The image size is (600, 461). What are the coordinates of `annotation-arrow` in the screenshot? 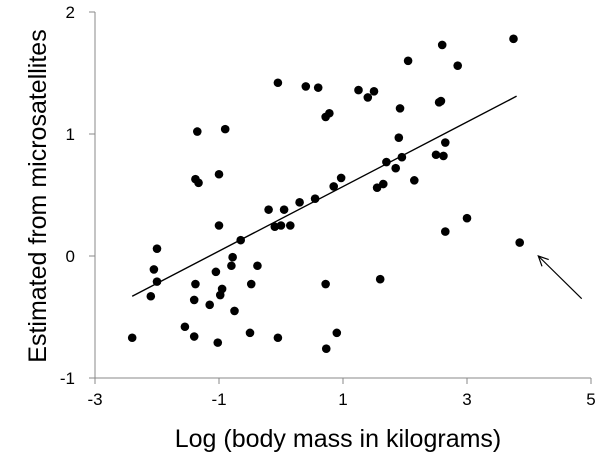 It's located at (560, 277).